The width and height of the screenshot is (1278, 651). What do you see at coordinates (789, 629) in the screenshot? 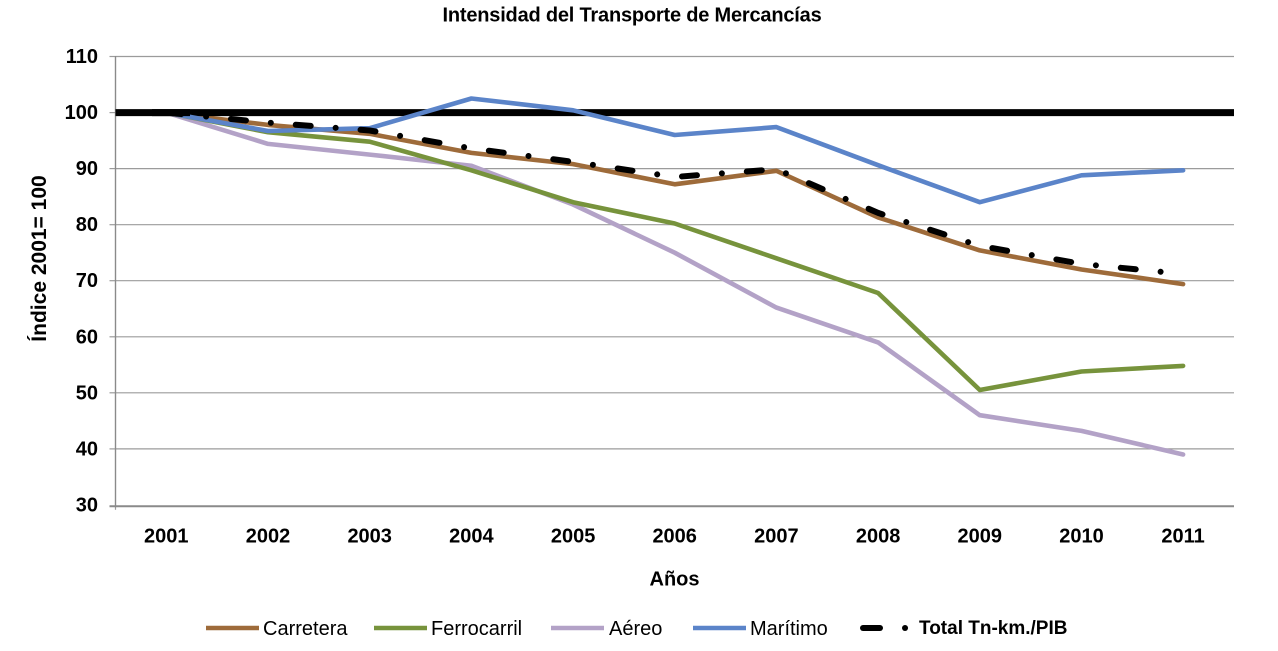
I see `svg-text: Marítimo` at bounding box center [789, 629].